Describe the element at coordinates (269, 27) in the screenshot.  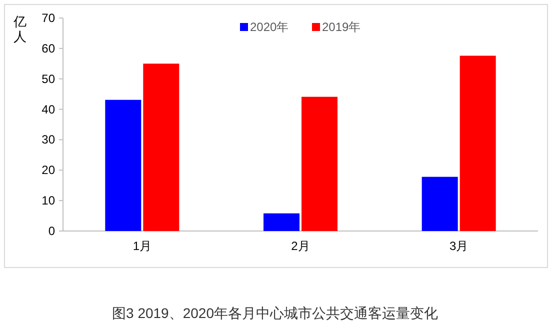
I see `legend-label: 2020年` at that location.